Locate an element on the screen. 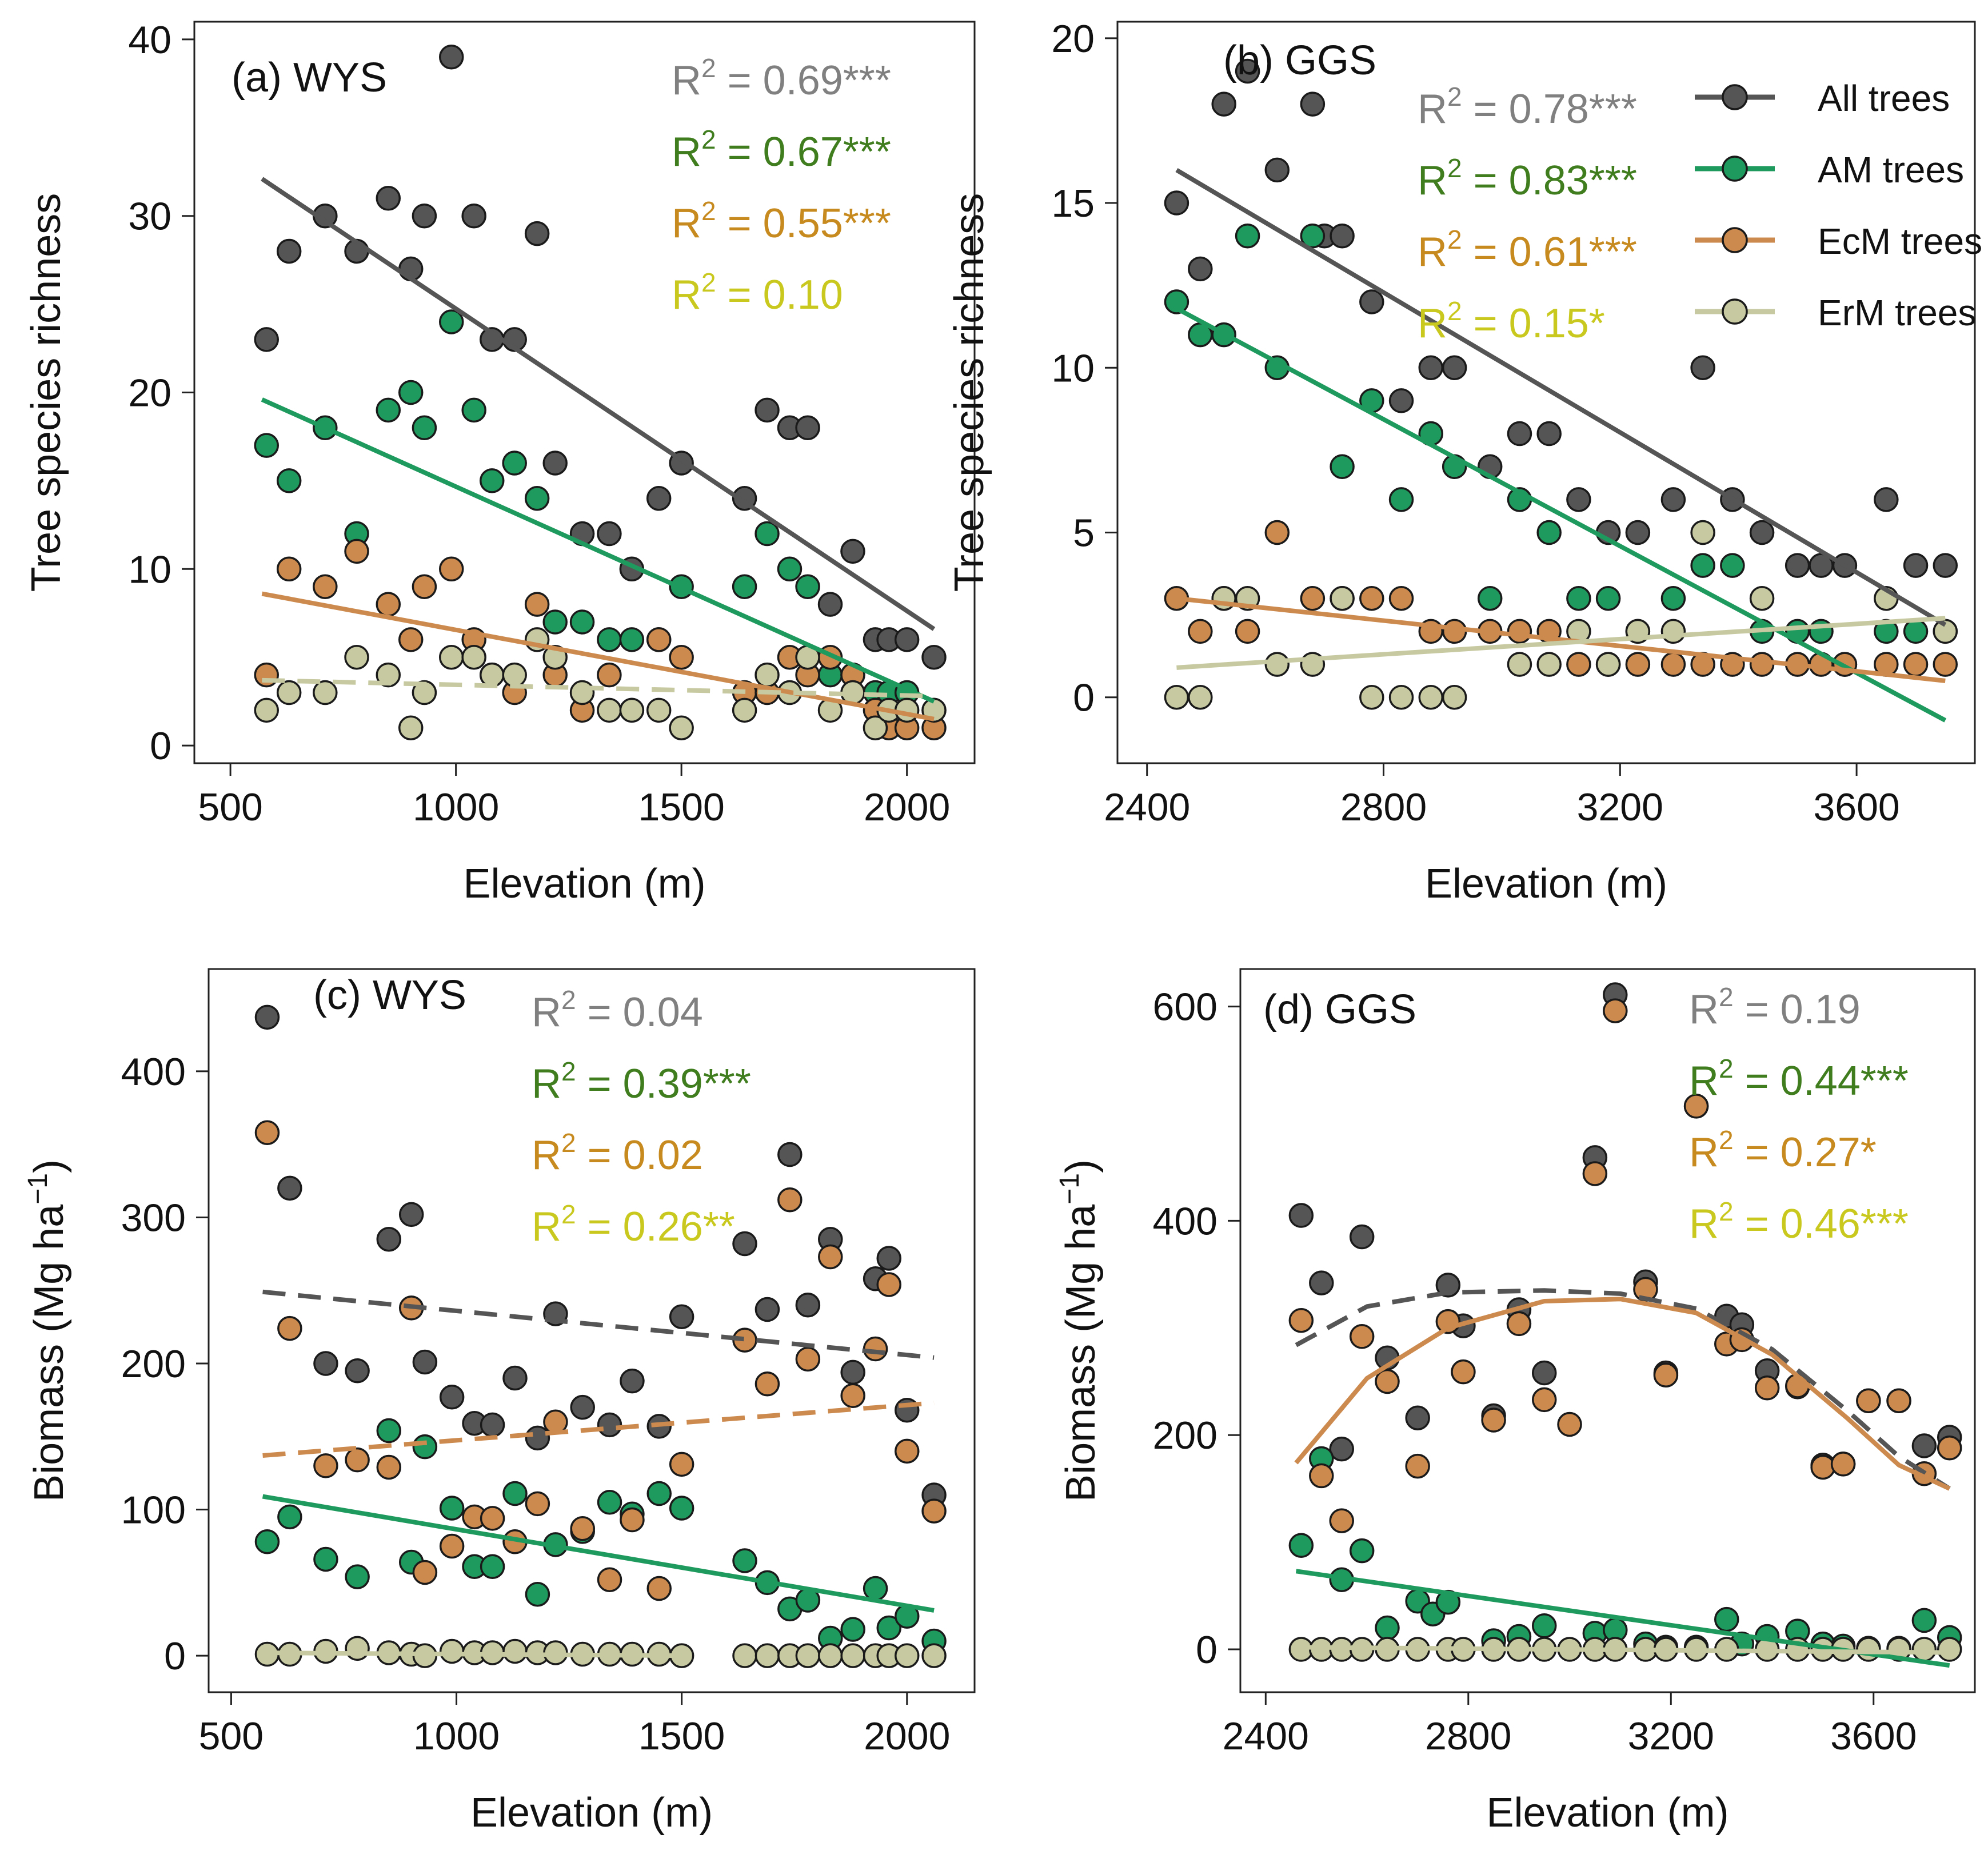  x-axis-label: Elevation (m) is located at coordinates (1546, 884).